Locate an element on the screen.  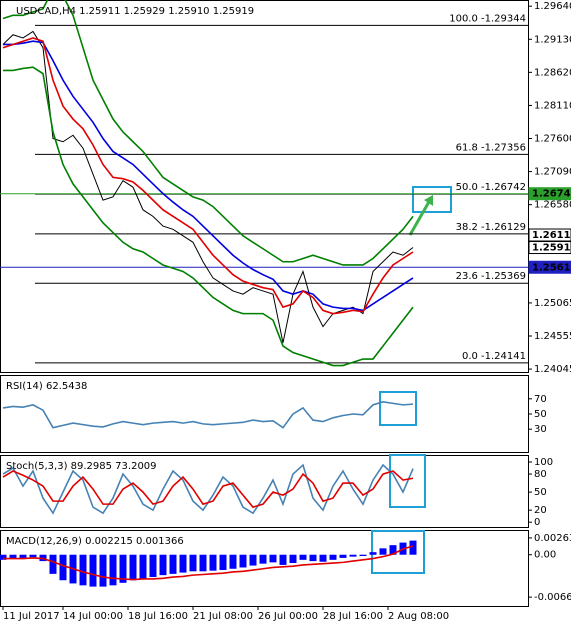
y-tick-label: 80 is located at coordinates (540, 474).